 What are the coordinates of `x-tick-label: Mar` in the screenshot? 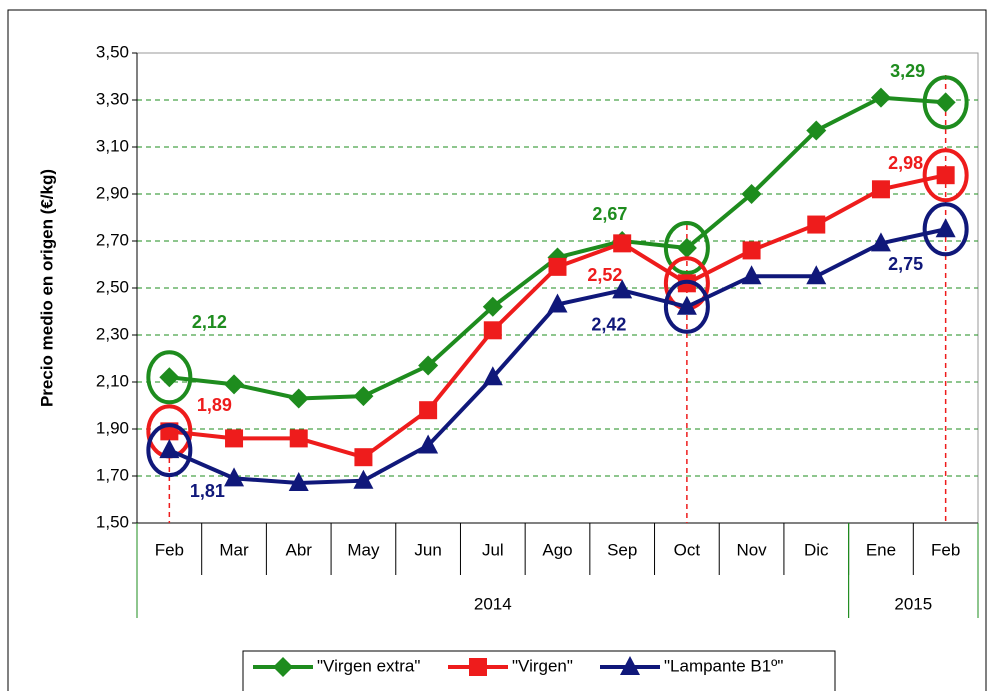 It's located at (234, 549).